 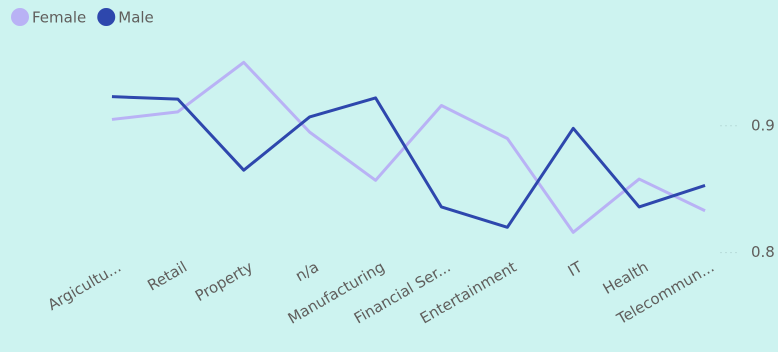 What do you see at coordinates (136, 18) in the screenshot?
I see `legend-label: Male` at bounding box center [136, 18].